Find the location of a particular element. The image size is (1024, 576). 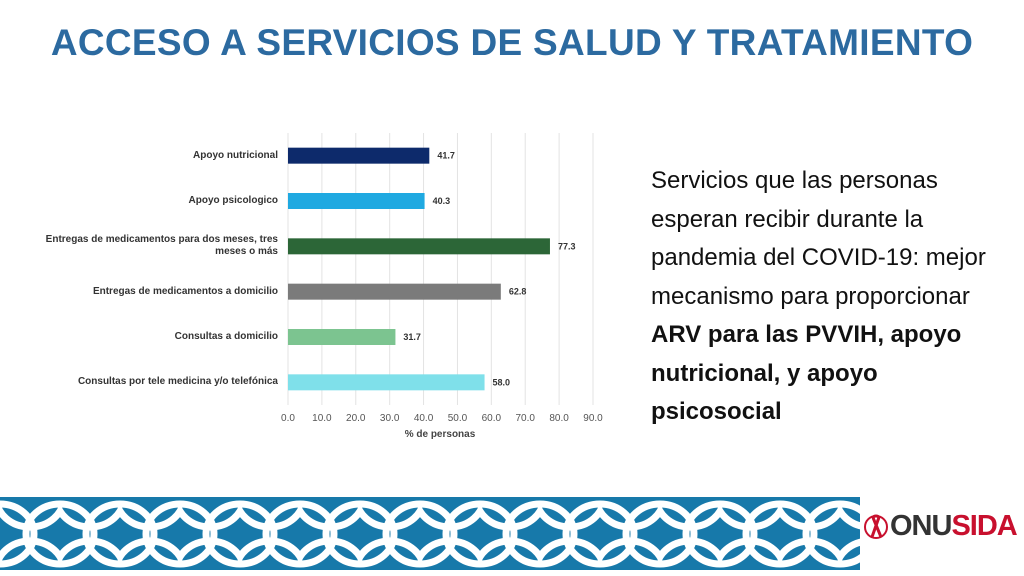

value-label: 41.7 is located at coordinates (446, 156).